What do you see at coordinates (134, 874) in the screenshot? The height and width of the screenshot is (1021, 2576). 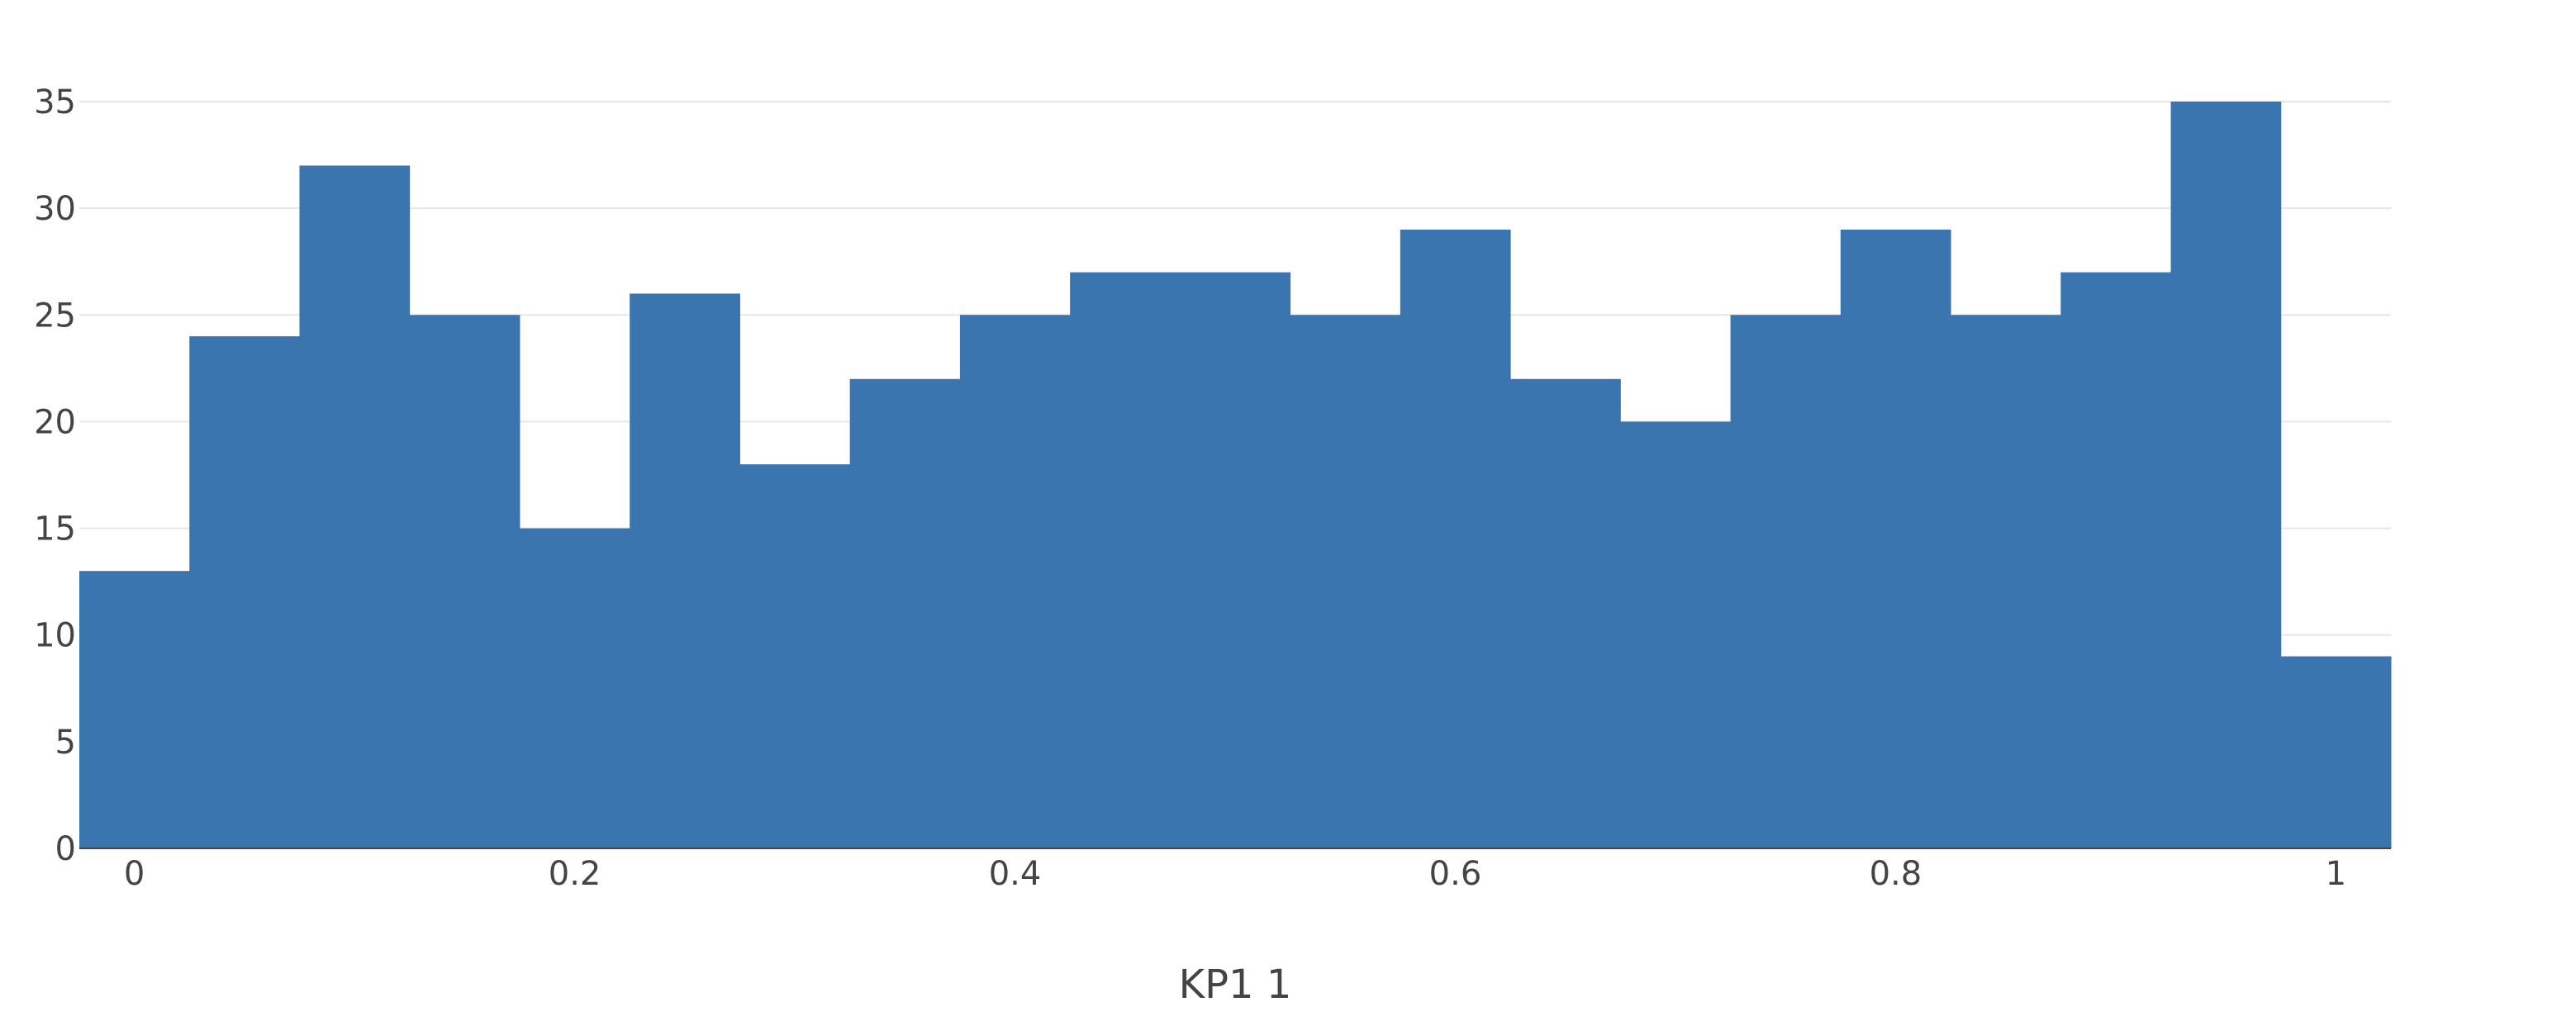 I see `x-tick-label: 0` at bounding box center [134, 874].